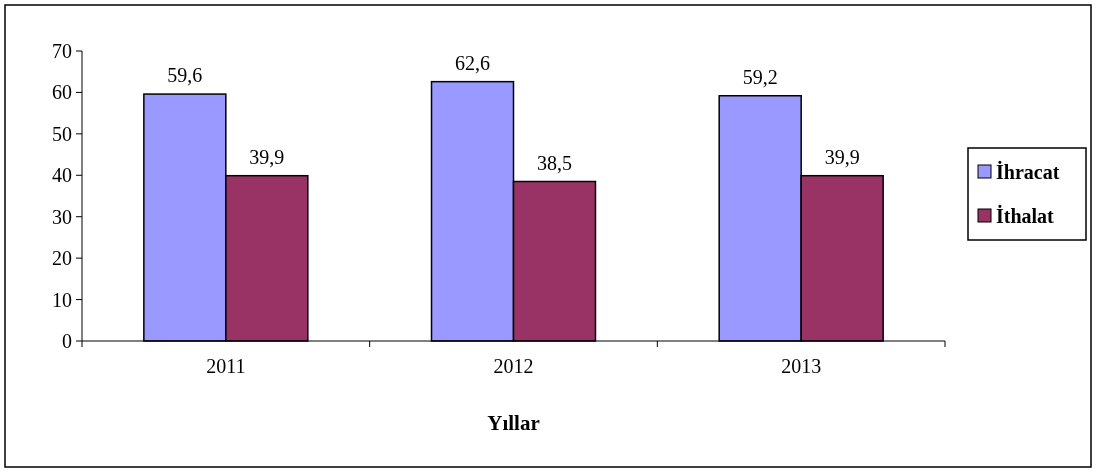  Describe the element at coordinates (62, 51) in the screenshot. I see `y-tick-label: 70` at that location.